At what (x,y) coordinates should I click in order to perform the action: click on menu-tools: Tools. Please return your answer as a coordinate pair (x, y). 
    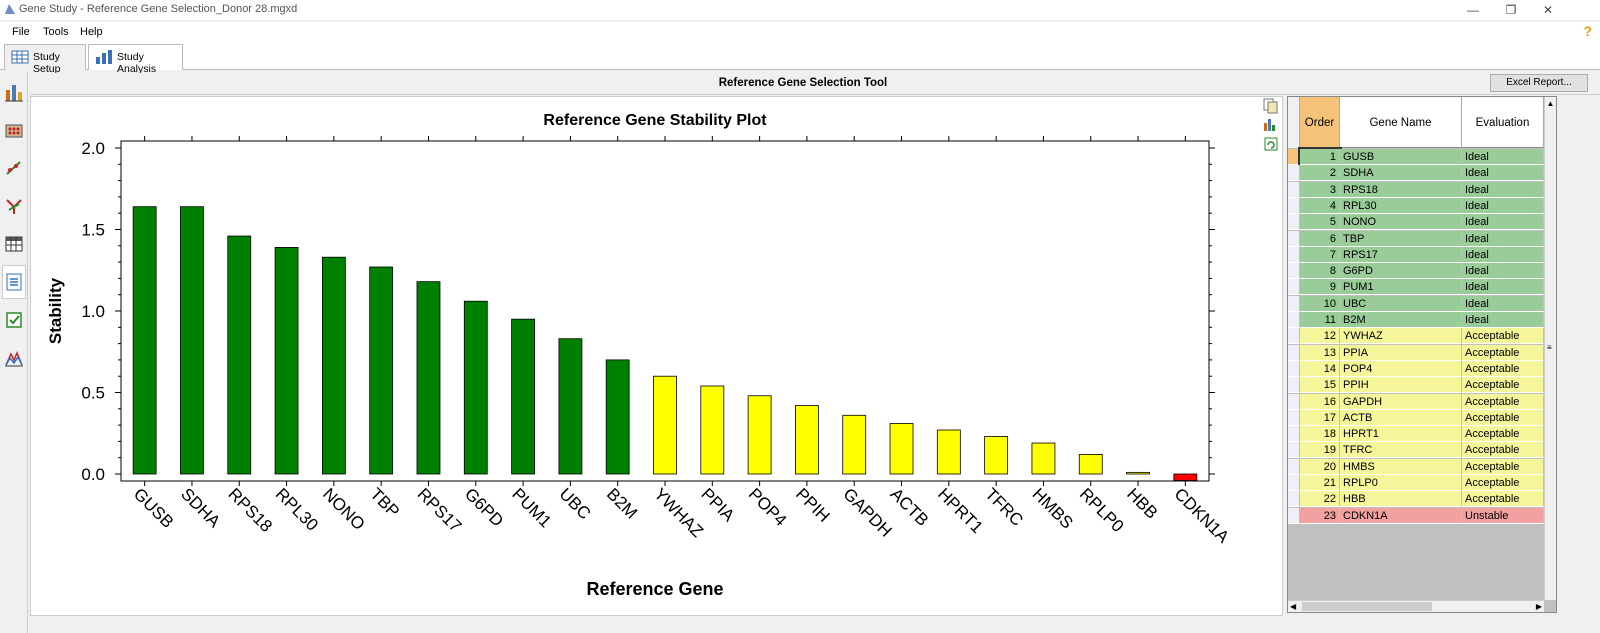
    Looking at the image, I should click on (56, 32).